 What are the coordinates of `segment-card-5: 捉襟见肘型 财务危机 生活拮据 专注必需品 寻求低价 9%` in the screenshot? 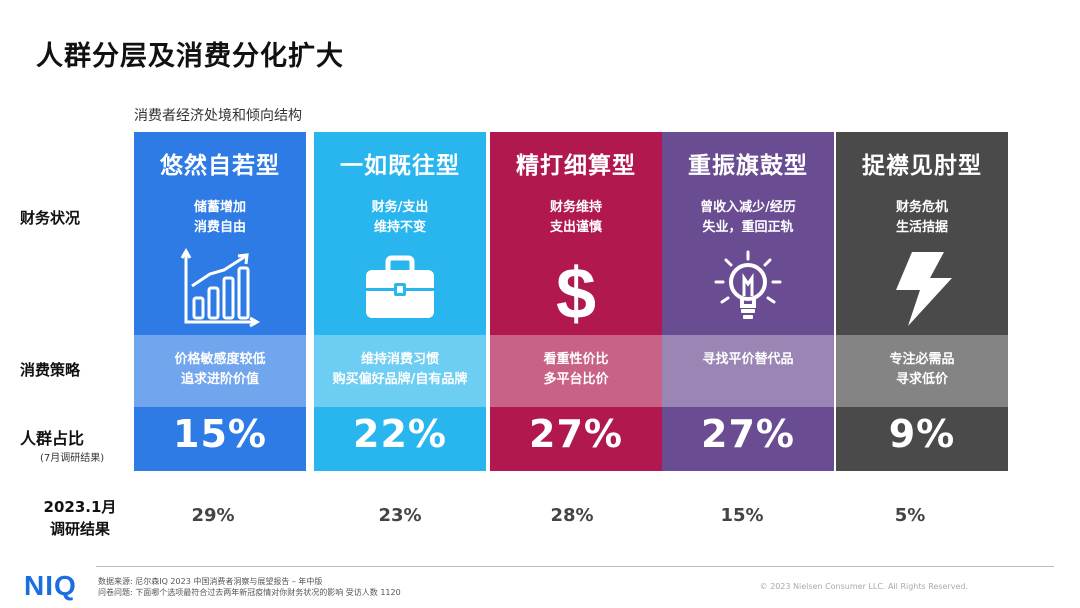 It's located at (922, 301).